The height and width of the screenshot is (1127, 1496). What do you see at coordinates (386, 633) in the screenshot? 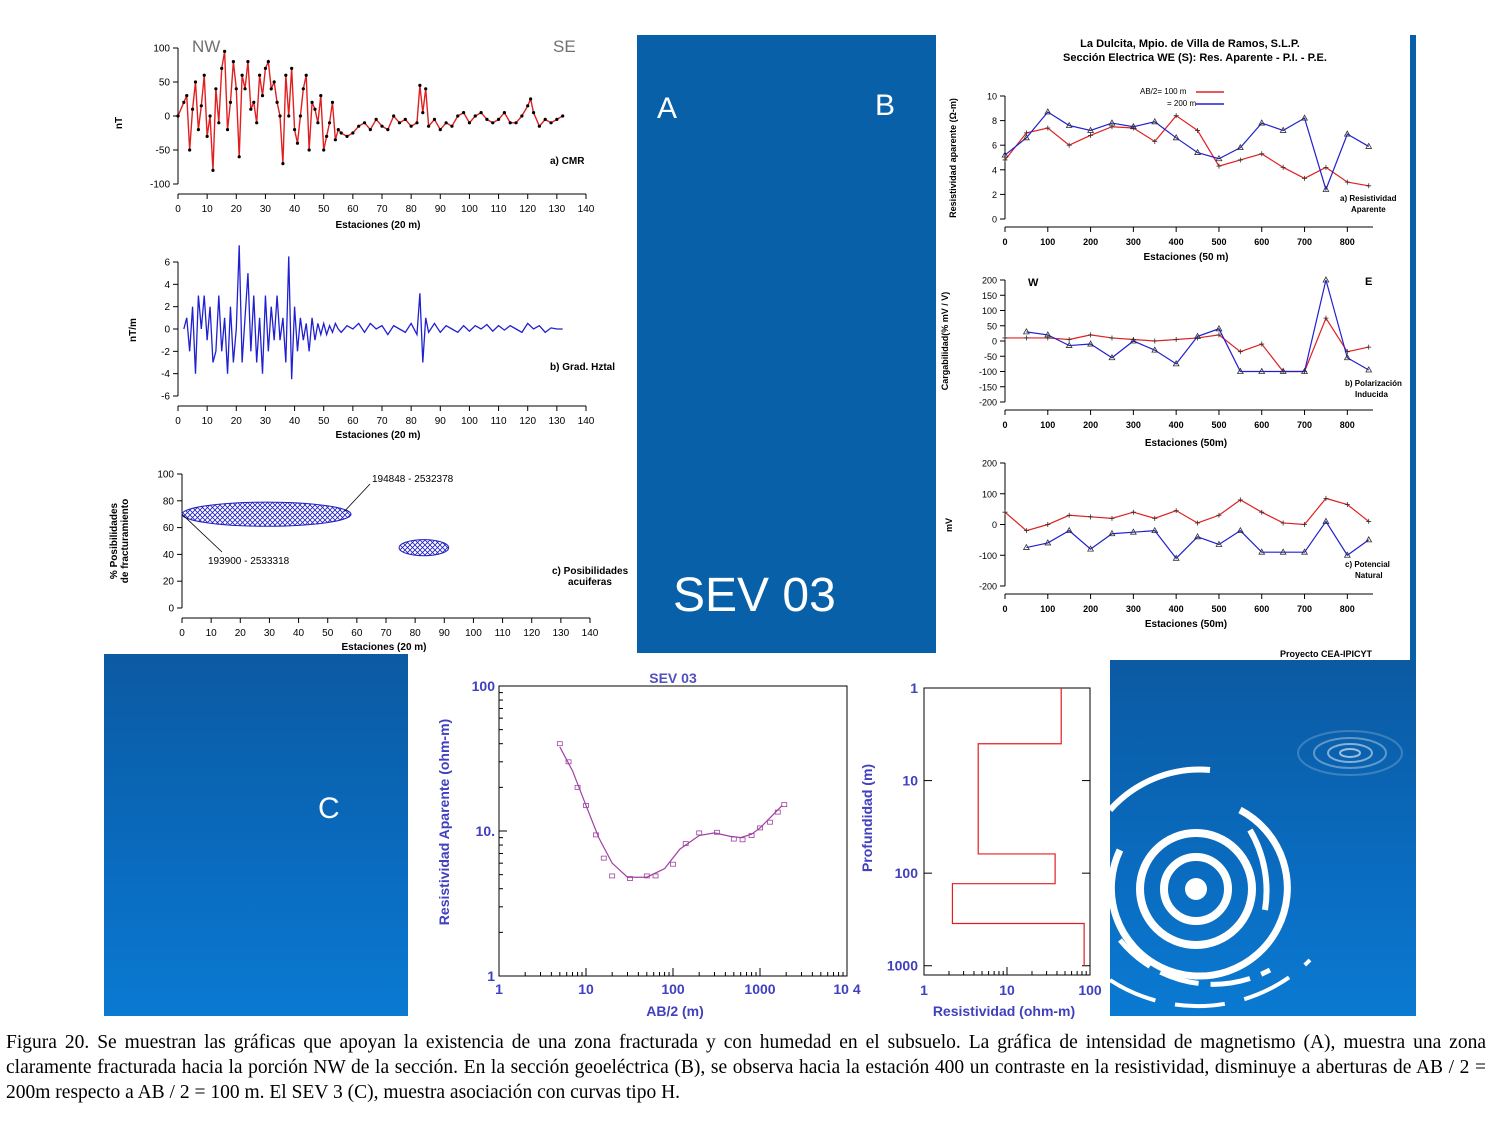
I see `posib-xtick-label: 70` at bounding box center [386, 633].